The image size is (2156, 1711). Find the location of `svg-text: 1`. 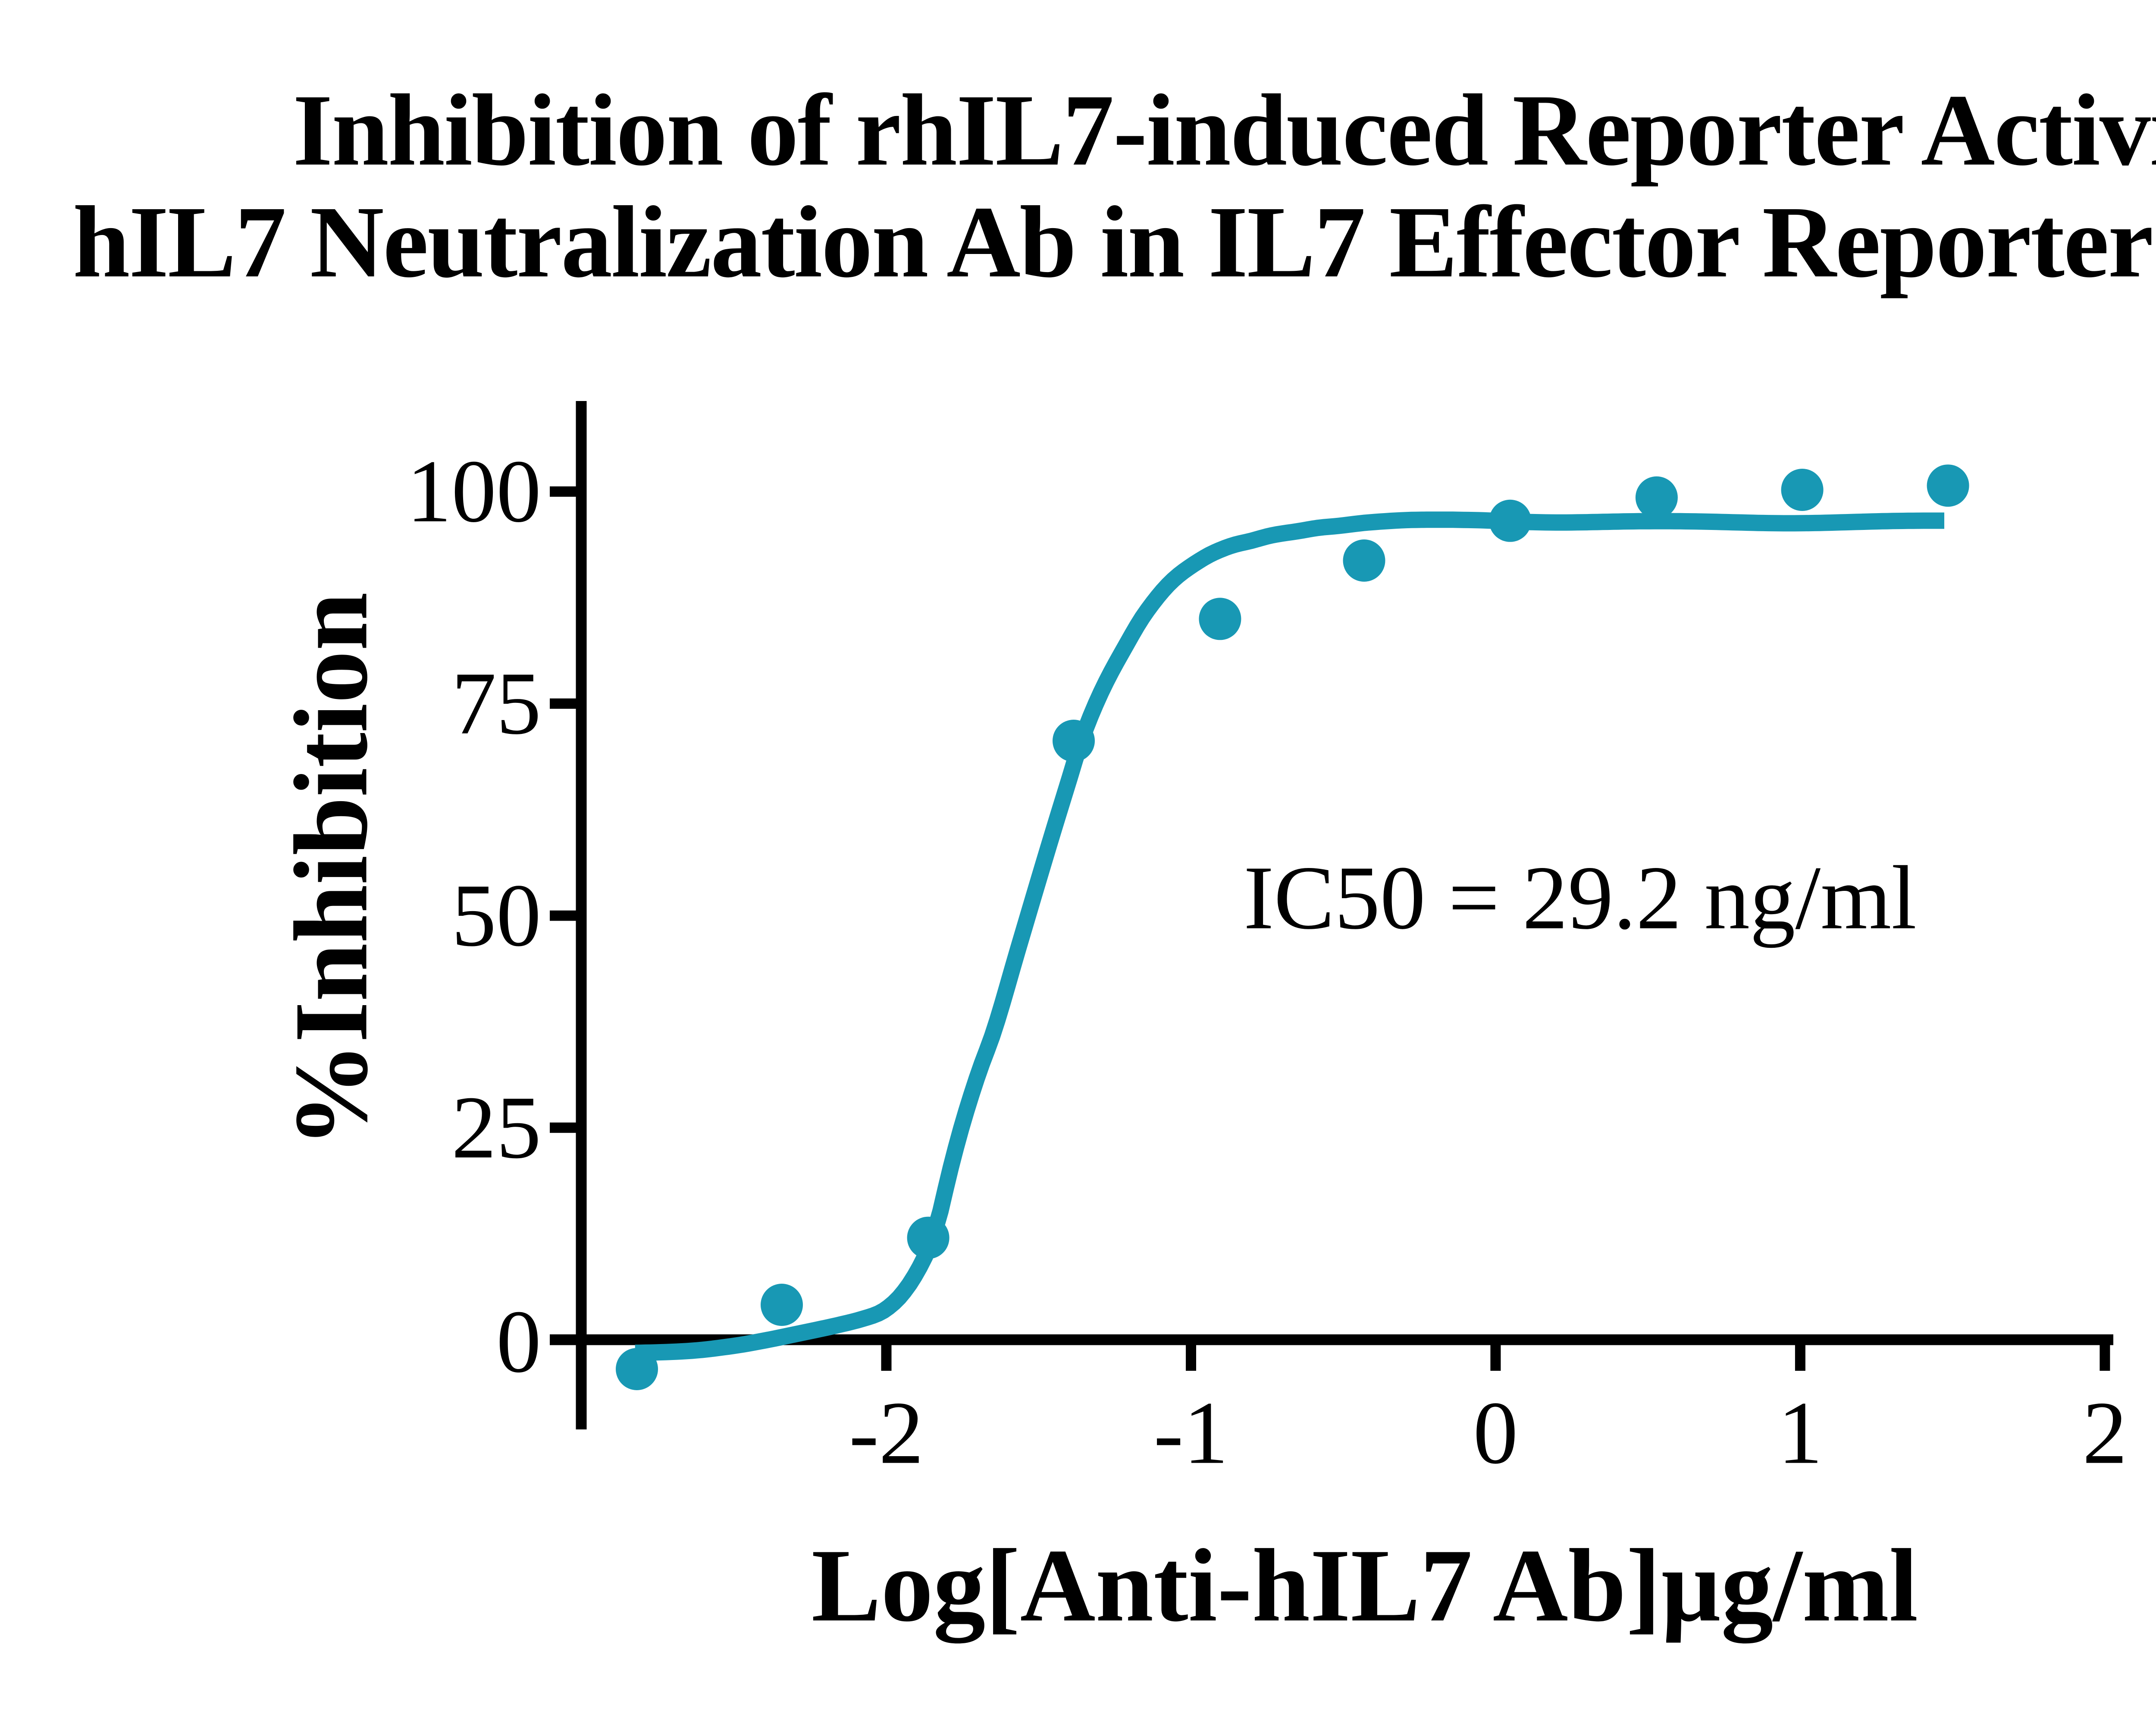

svg-text: 1 is located at coordinates (1800, 1432).